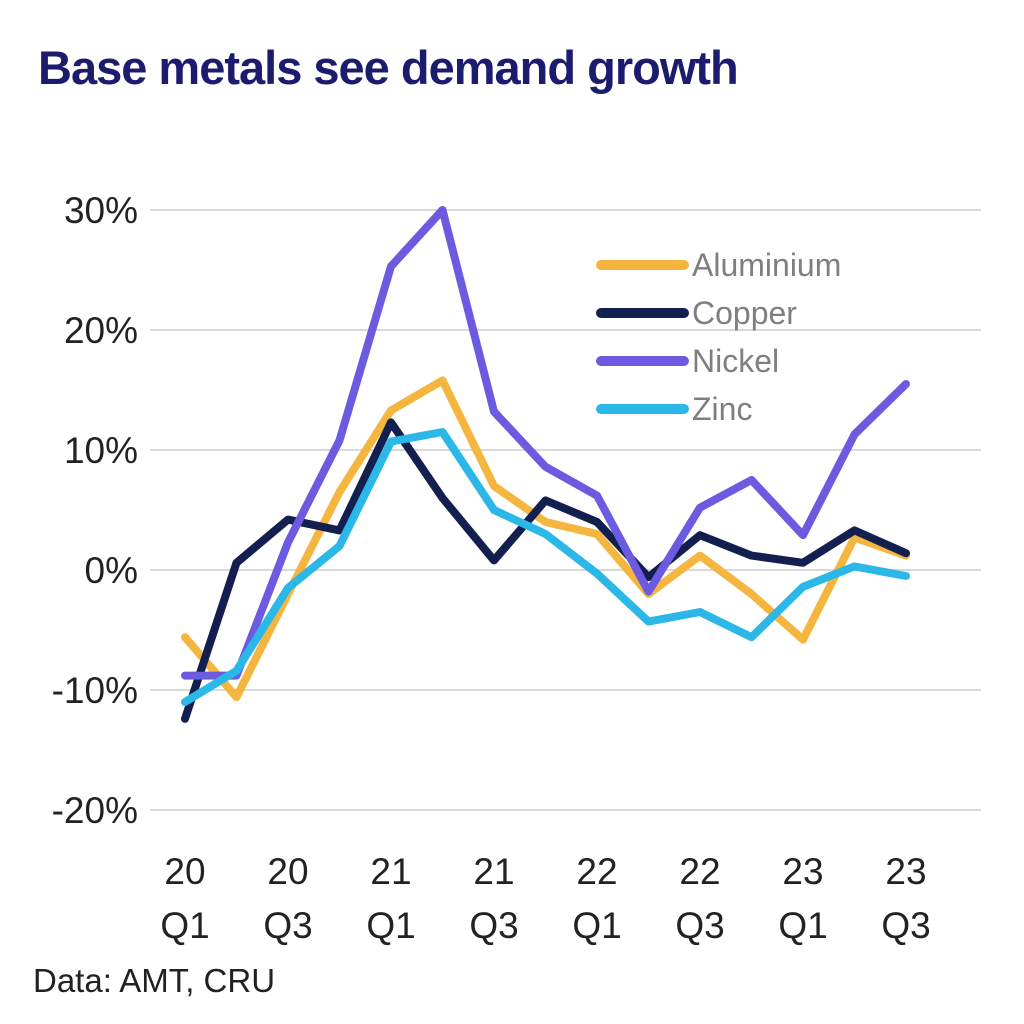 This screenshot has height=1024, width=1024. Describe the element at coordinates (735, 361) in the screenshot. I see `legend-label-nickel: Nickel` at that location.